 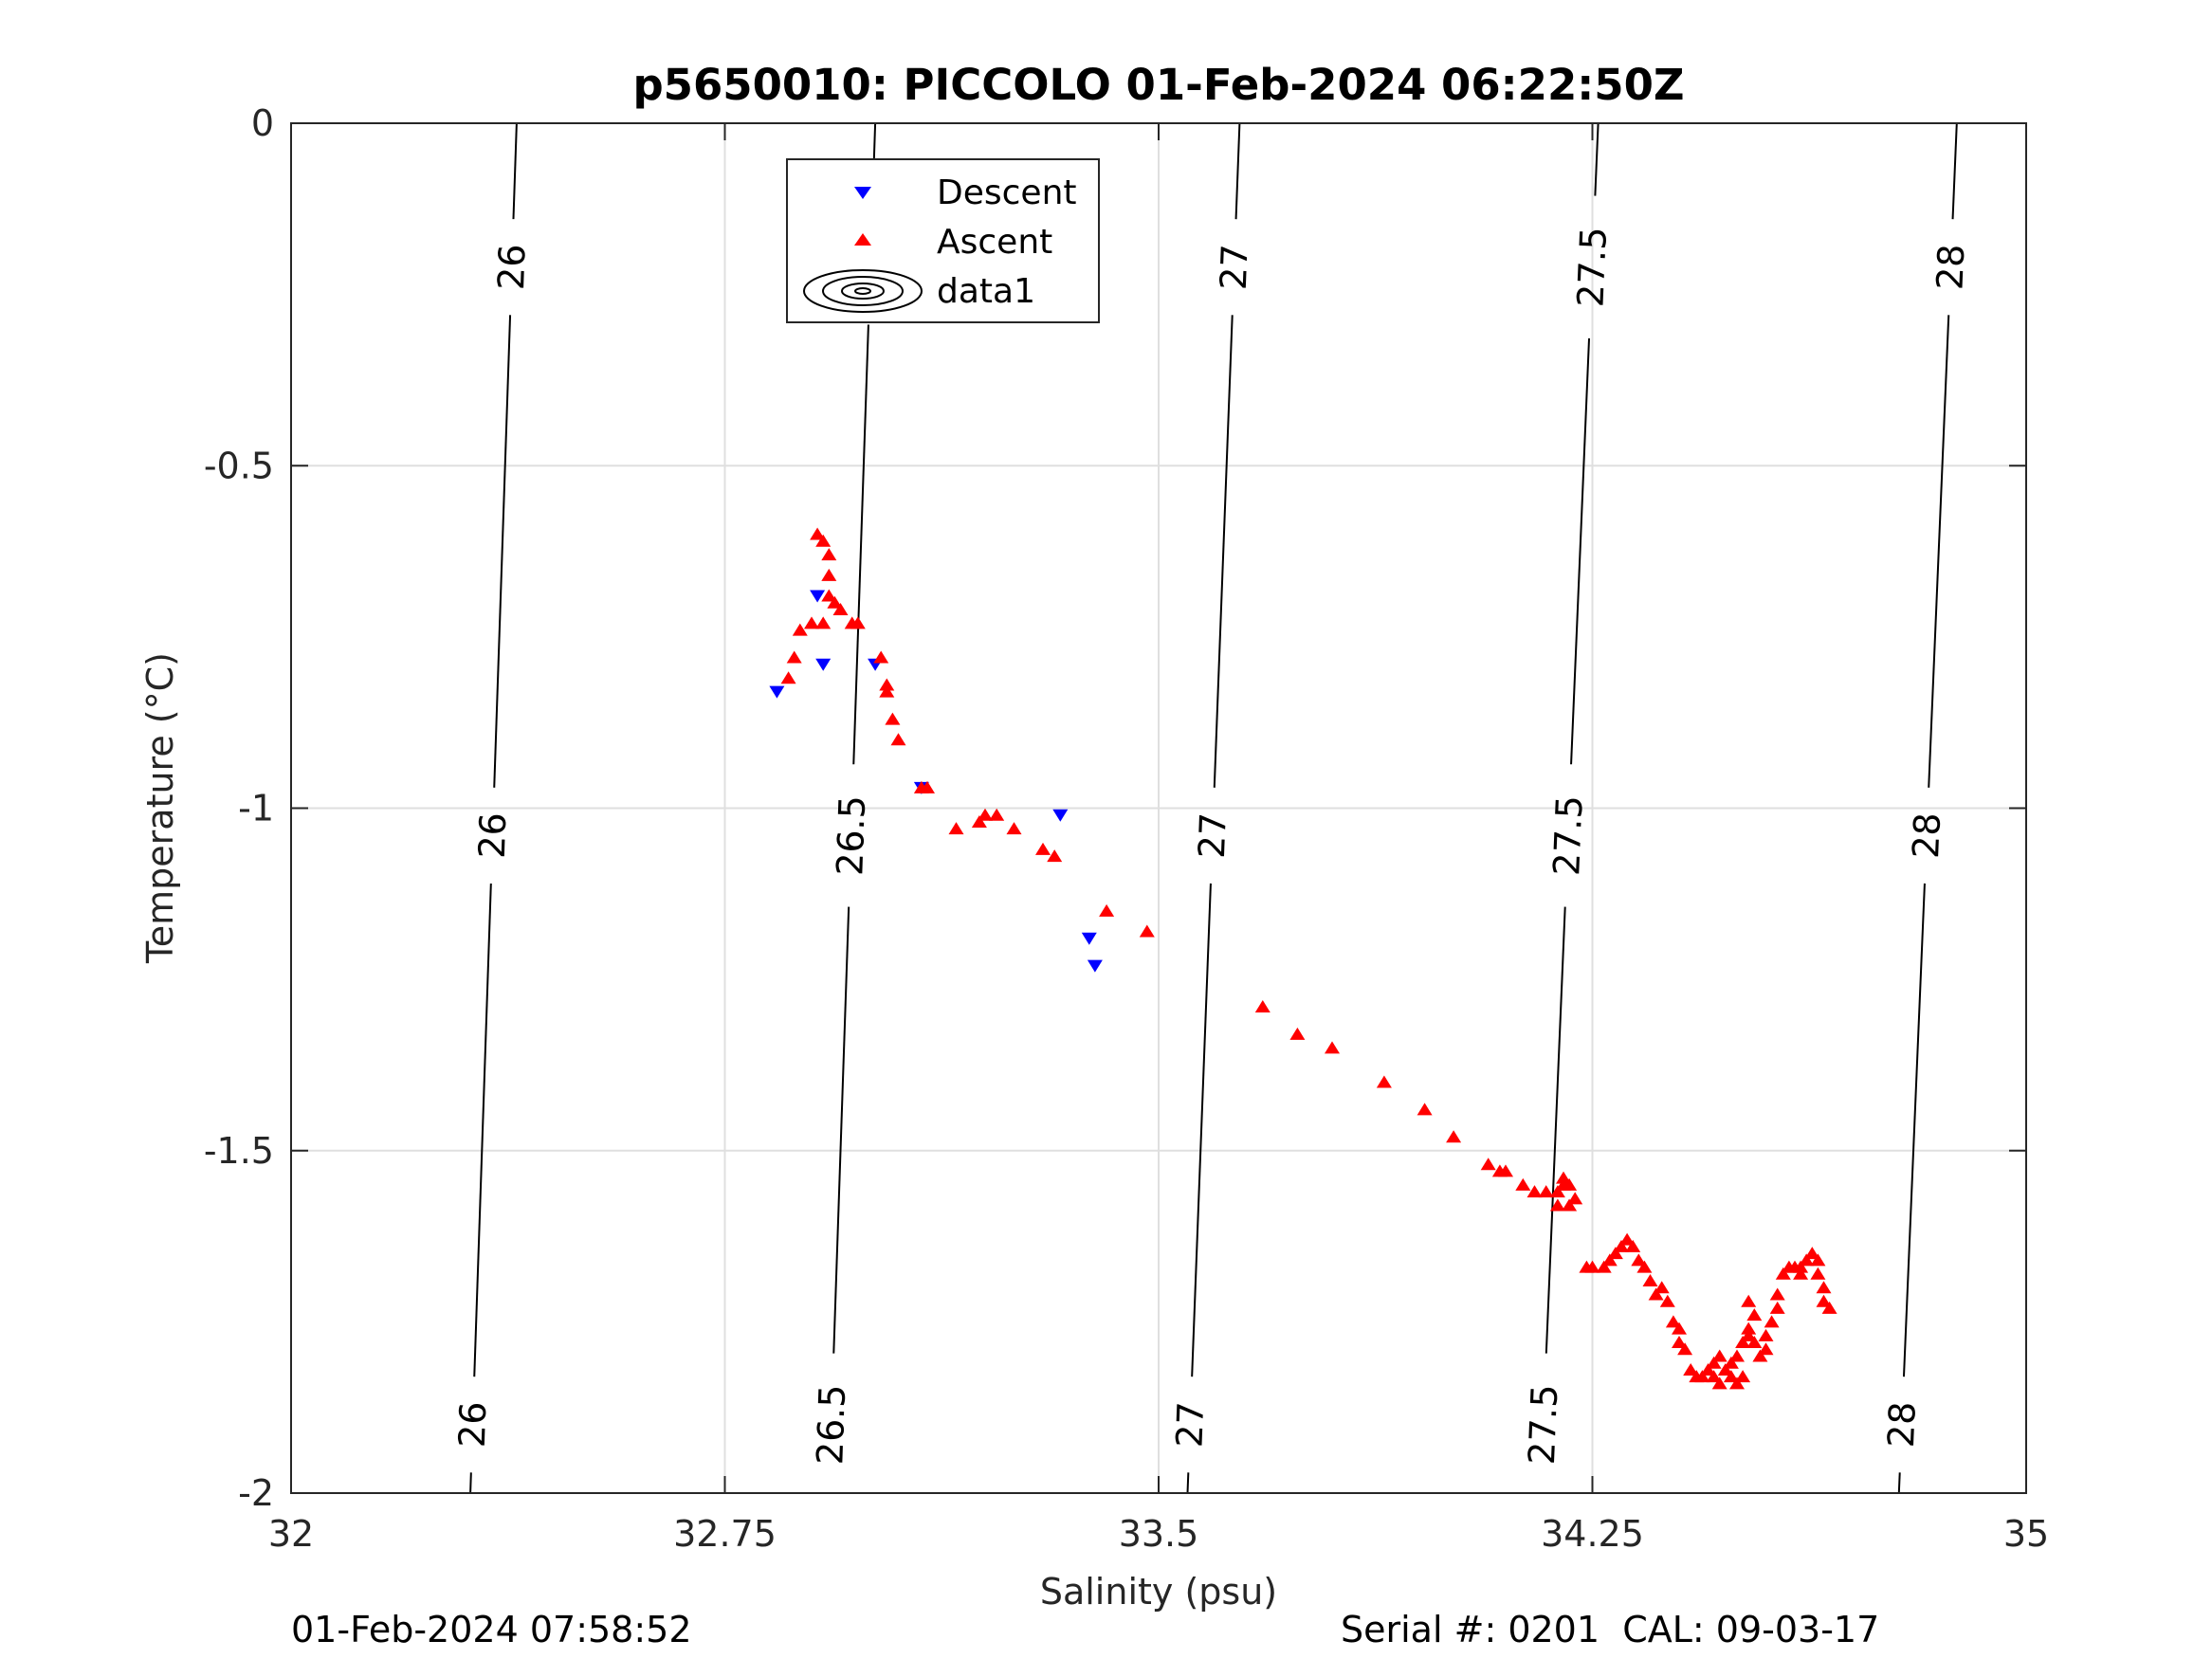 What do you see at coordinates (160, 808) in the screenshot?
I see `y-axis-label: Temperature (°C)` at bounding box center [160, 808].